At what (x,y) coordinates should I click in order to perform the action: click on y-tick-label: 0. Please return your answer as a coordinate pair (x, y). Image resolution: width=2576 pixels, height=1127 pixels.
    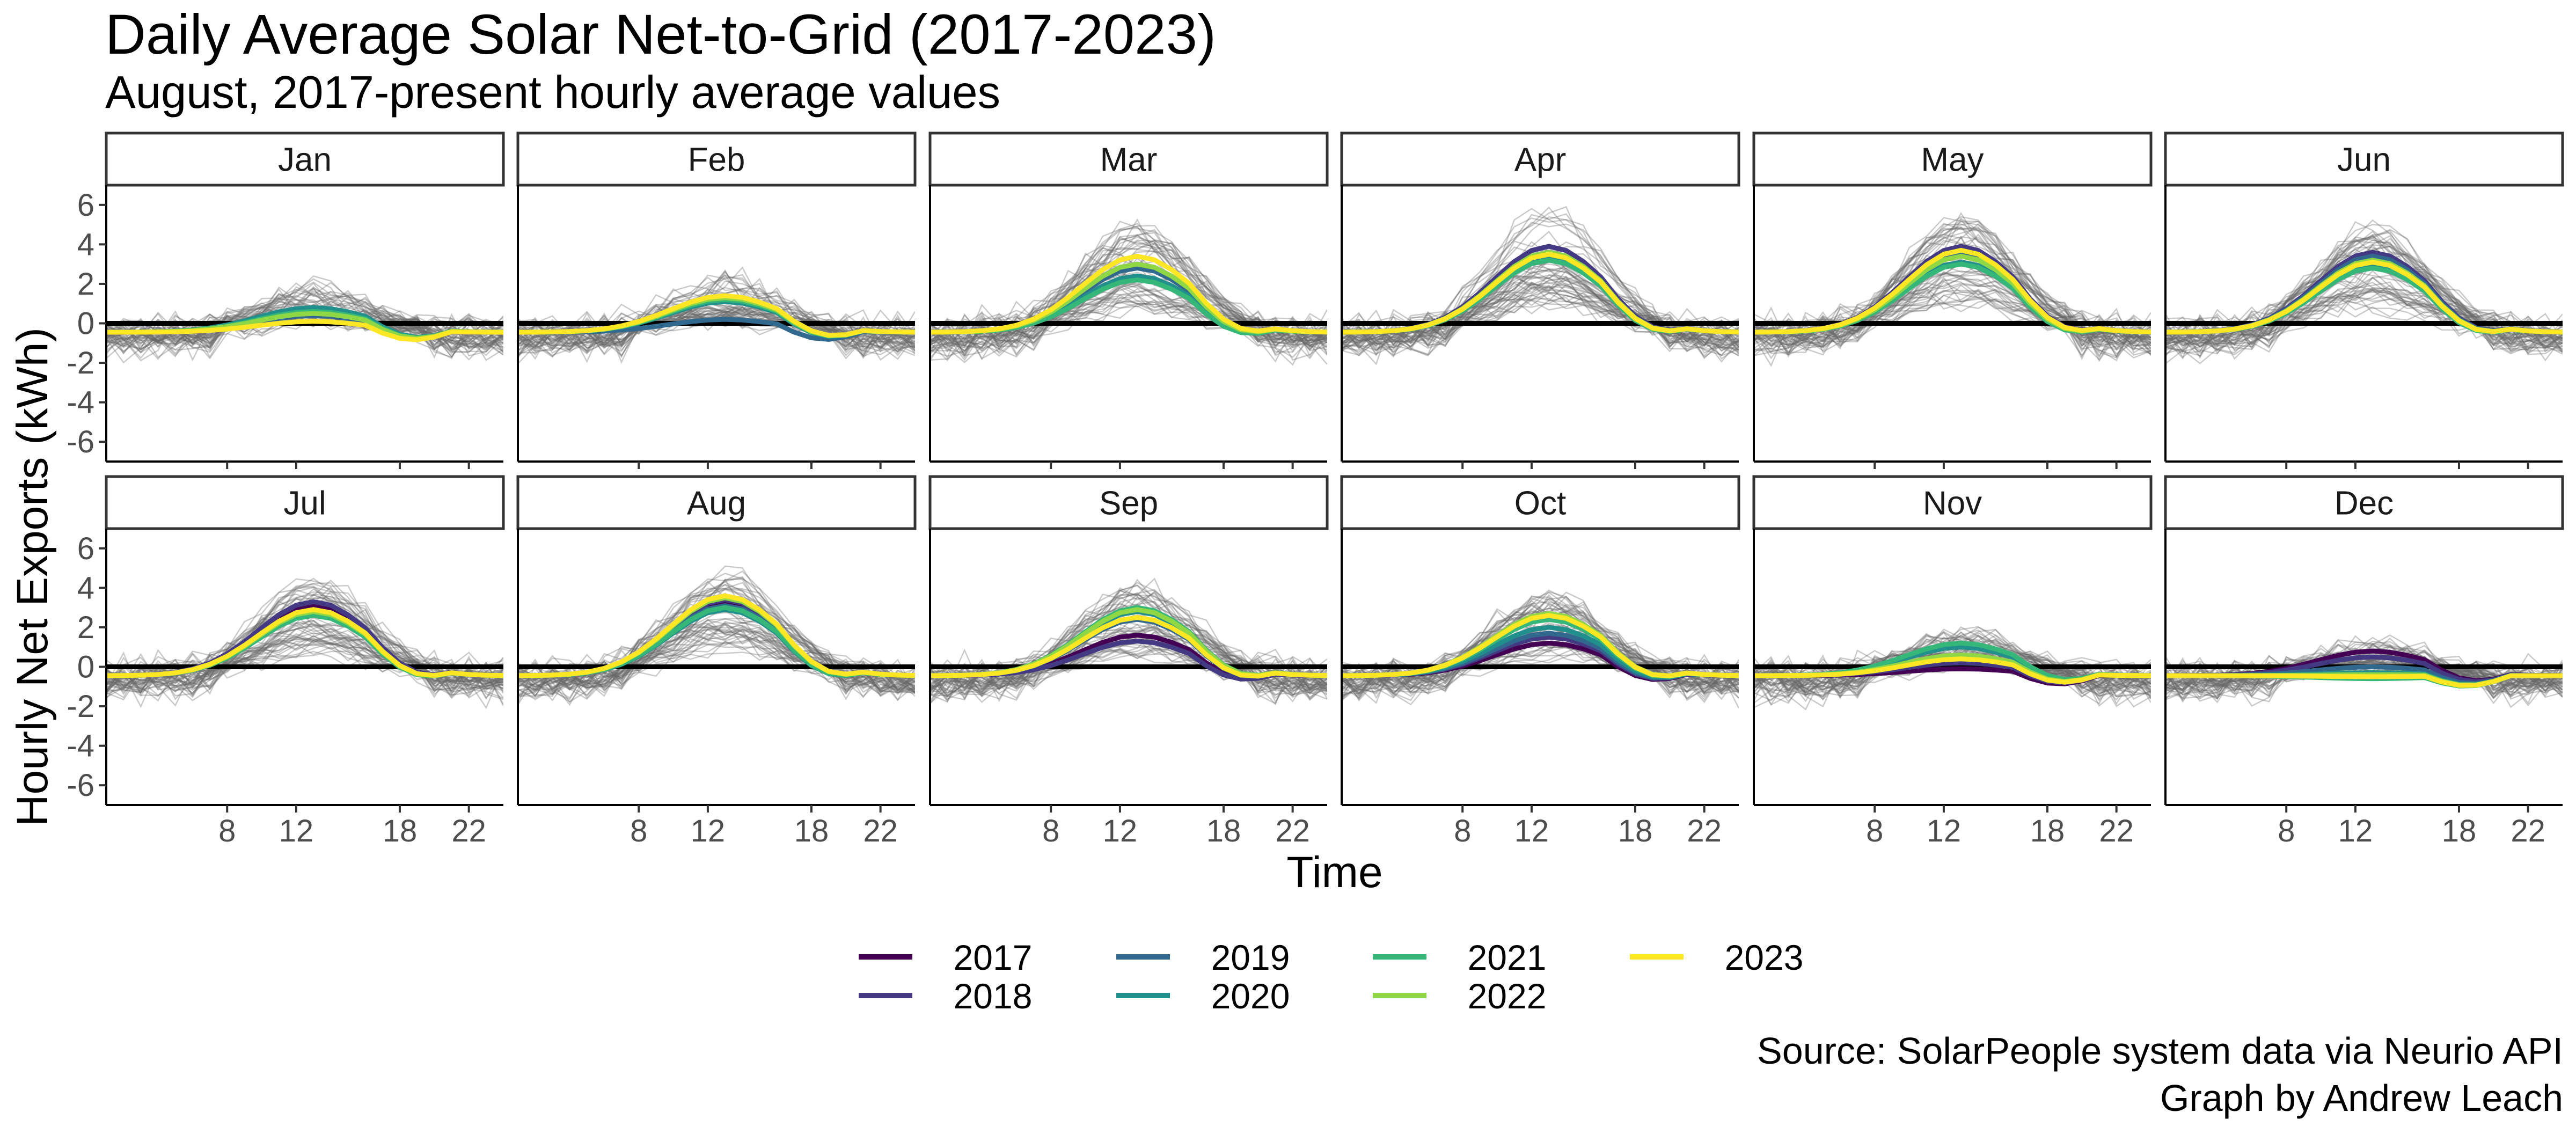
    Looking at the image, I should click on (85, 667).